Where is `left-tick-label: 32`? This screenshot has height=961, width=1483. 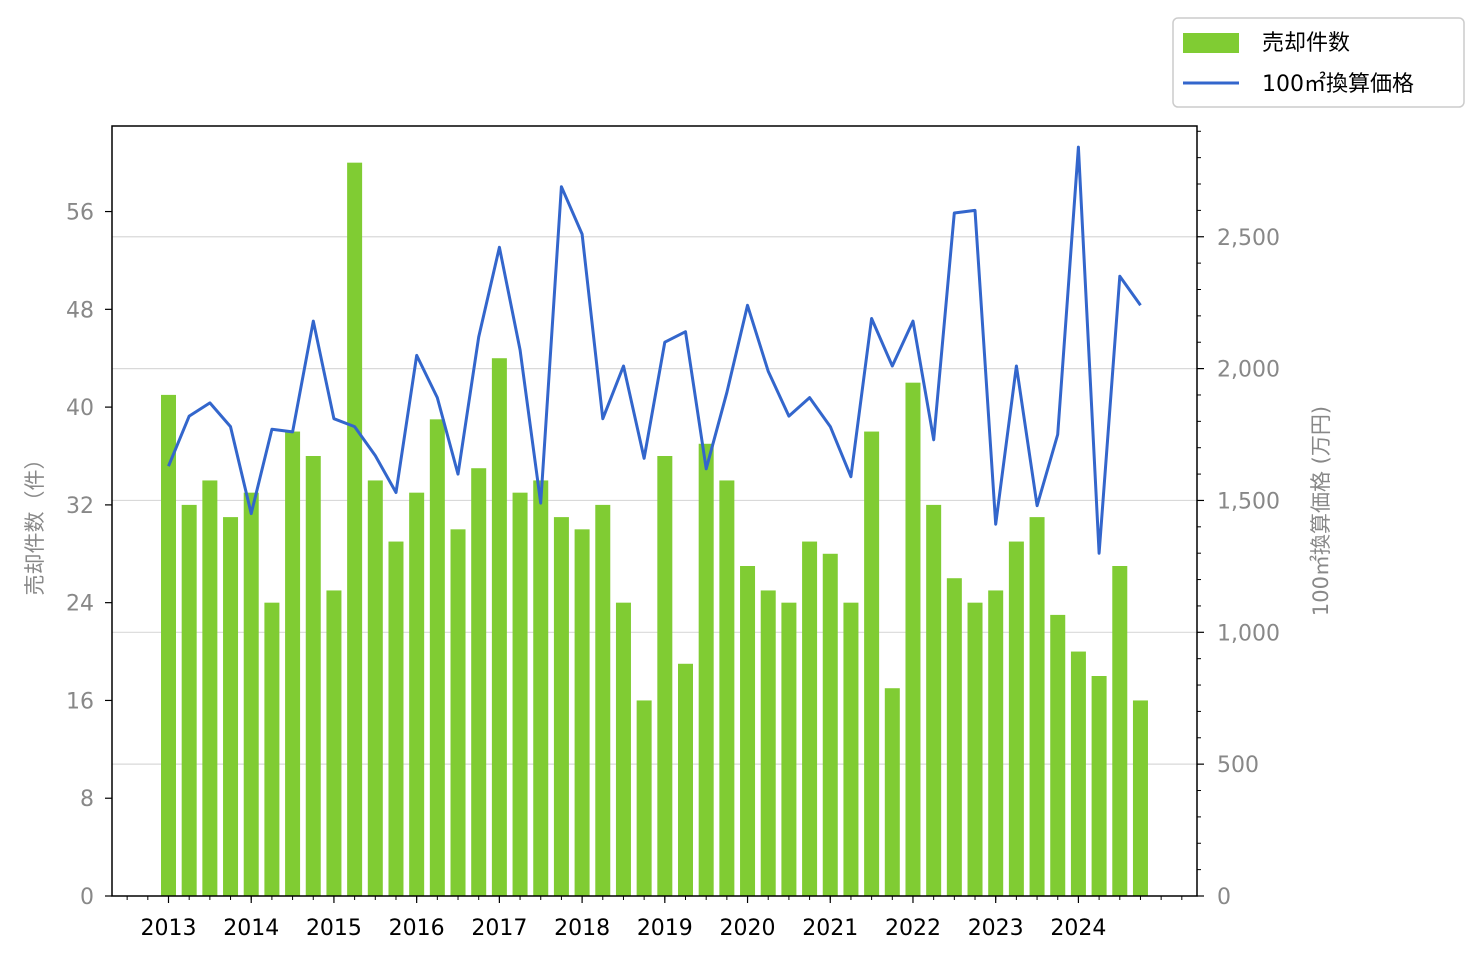
left-tick-label: 32 is located at coordinates (80, 506).